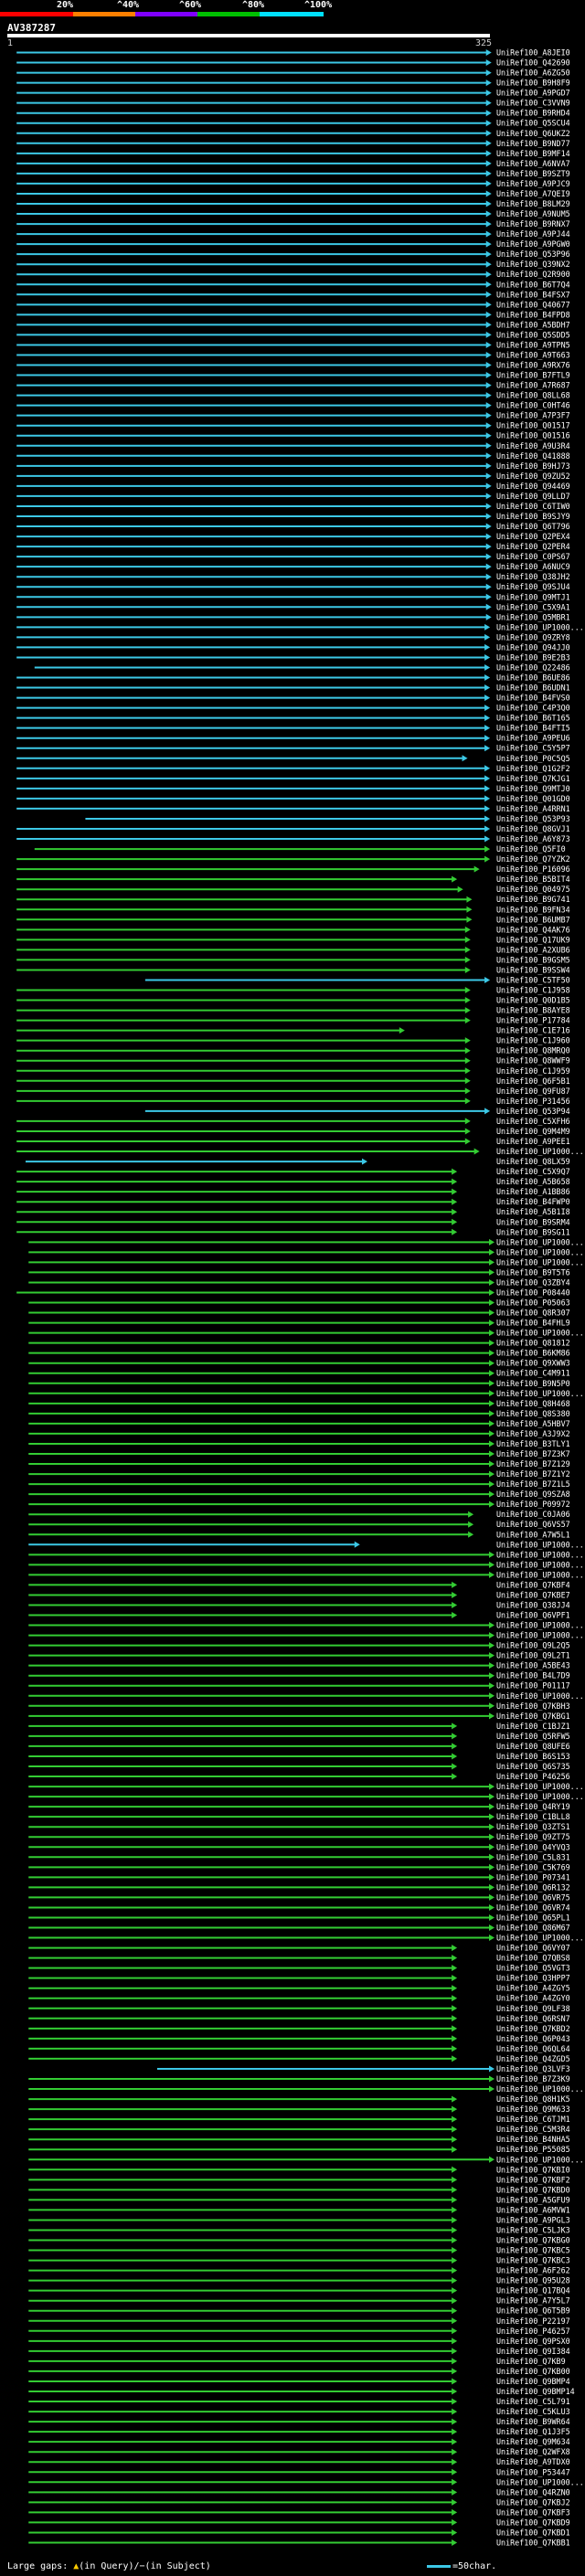 The height and width of the screenshot is (2576, 585). Describe the element at coordinates (533, 63) in the screenshot. I see `hit-label: UniRef100_Q42690` at that location.